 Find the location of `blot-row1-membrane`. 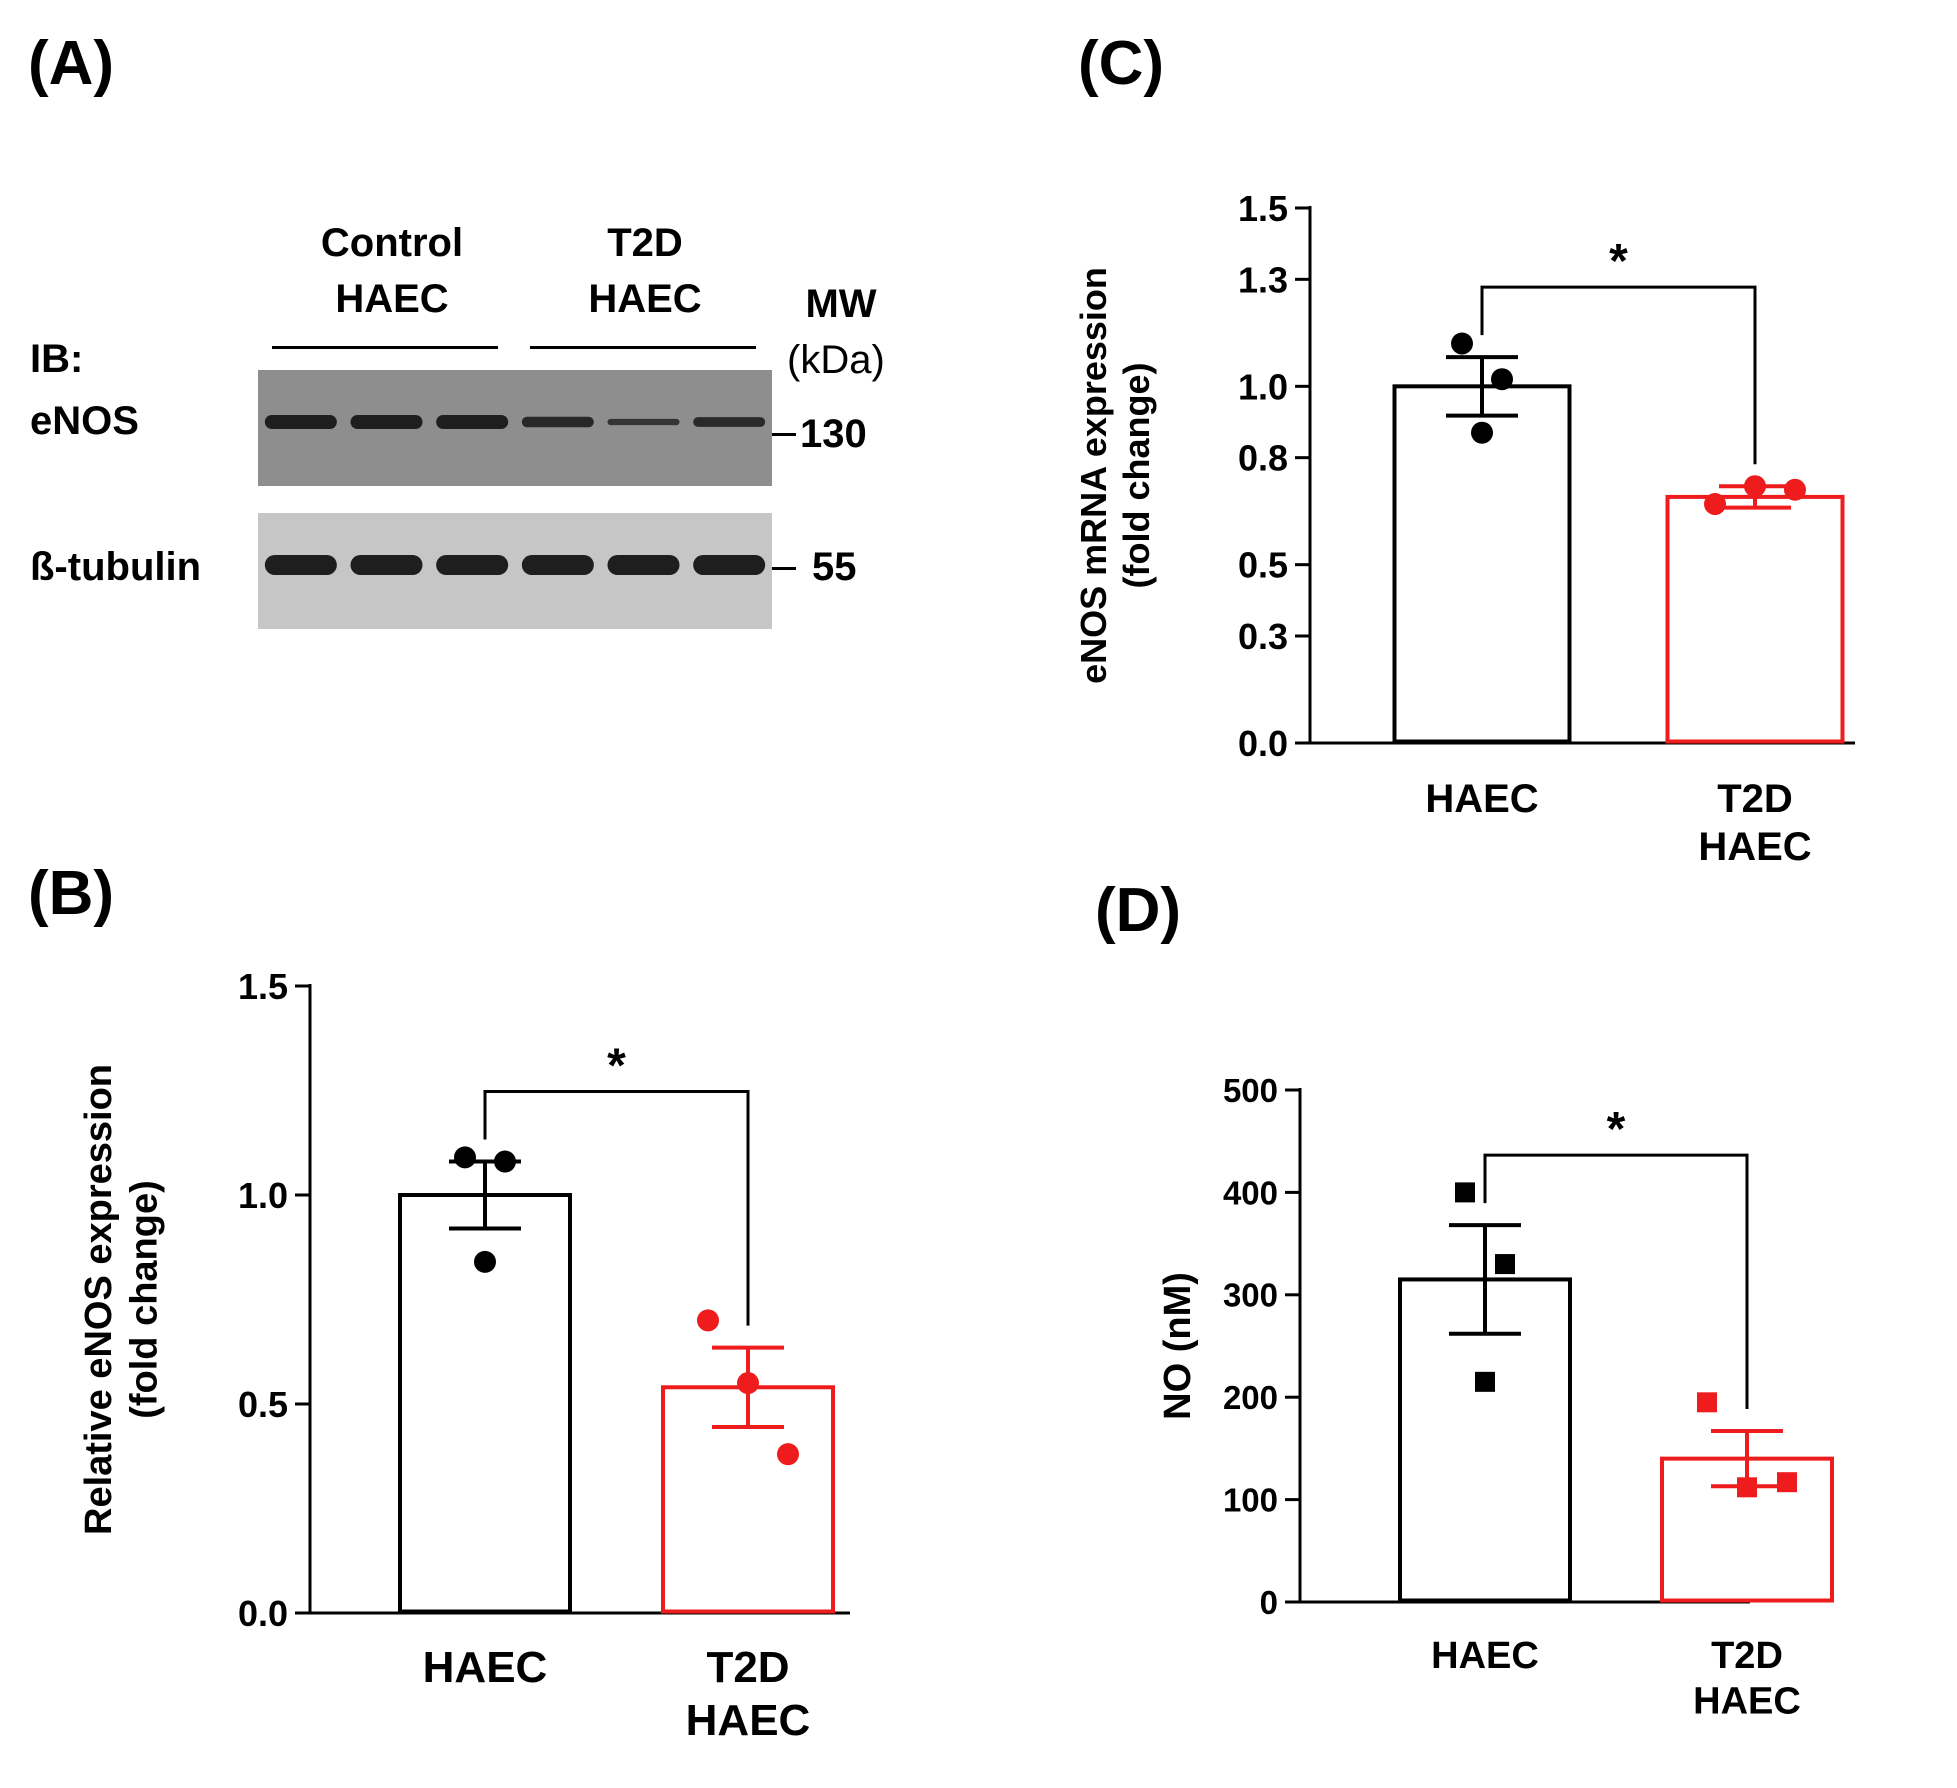

blot-row1-membrane is located at coordinates (515, 428).